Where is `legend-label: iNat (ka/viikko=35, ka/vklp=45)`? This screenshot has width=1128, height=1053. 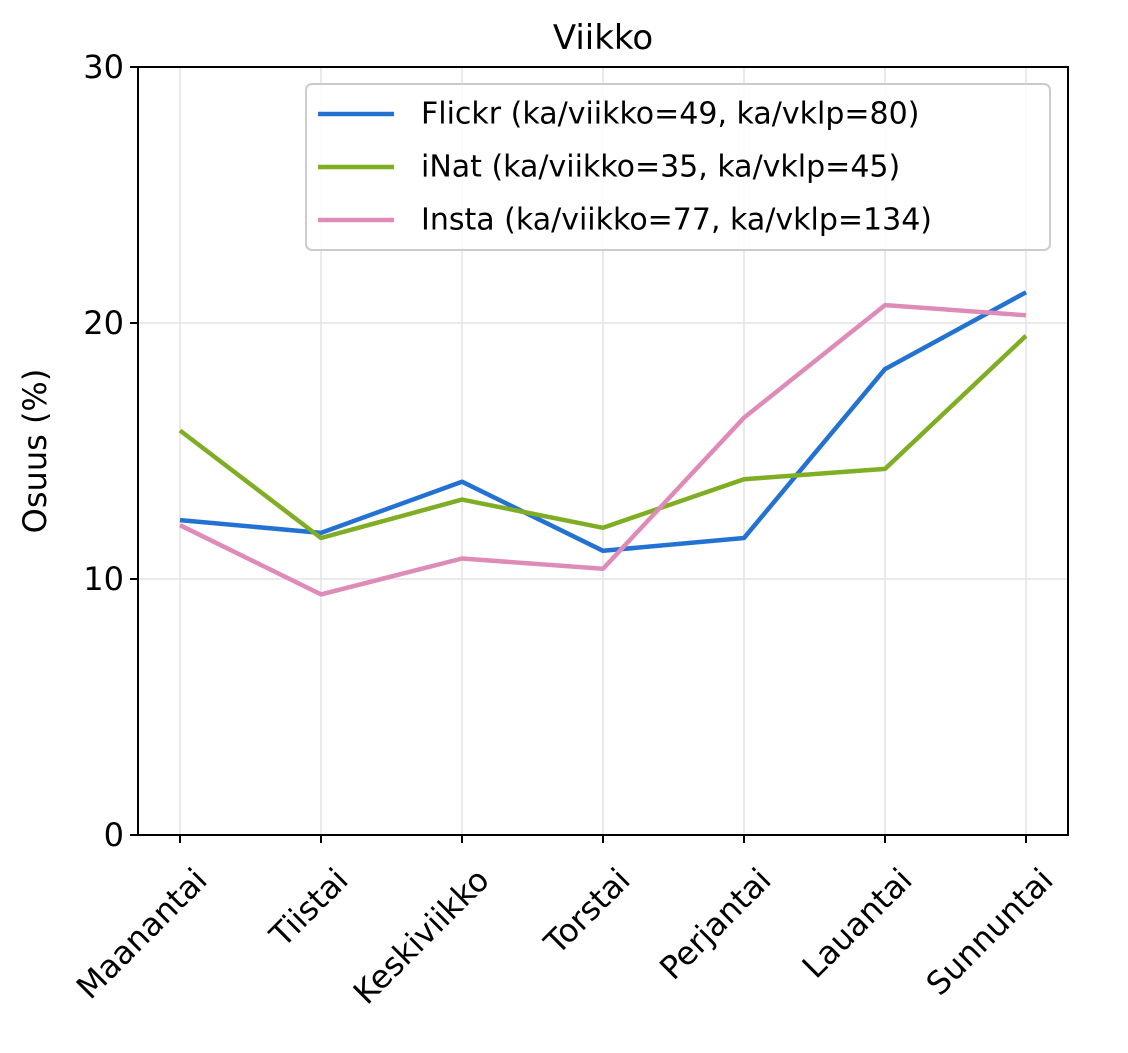 legend-label: iNat (ka/viikko=35, ka/vklp=45) is located at coordinates (660, 167).